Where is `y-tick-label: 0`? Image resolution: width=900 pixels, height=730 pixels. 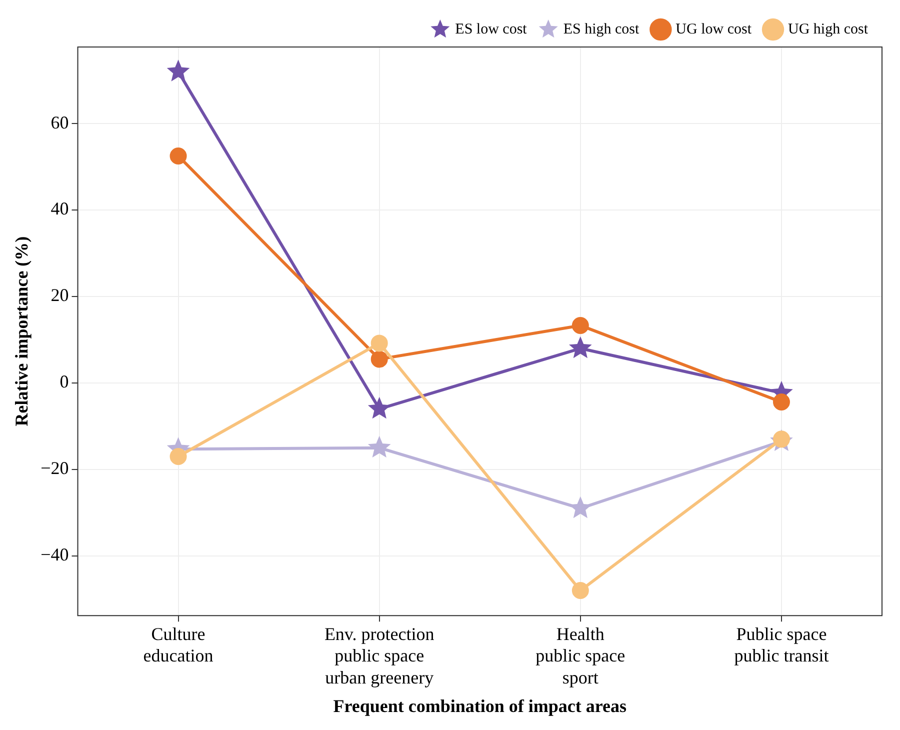
y-tick-label: 0 is located at coordinates (64, 382).